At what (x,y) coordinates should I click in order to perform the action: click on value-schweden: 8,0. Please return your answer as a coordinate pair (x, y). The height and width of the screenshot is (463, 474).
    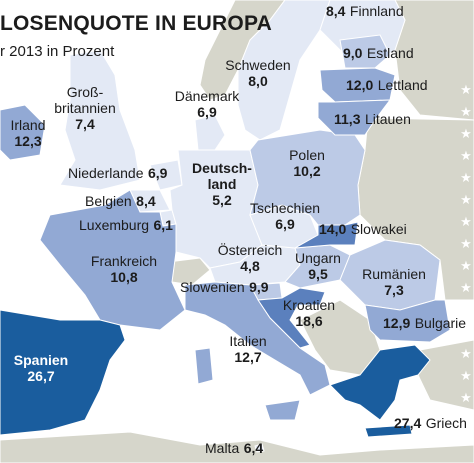
    Looking at the image, I should click on (258, 81).